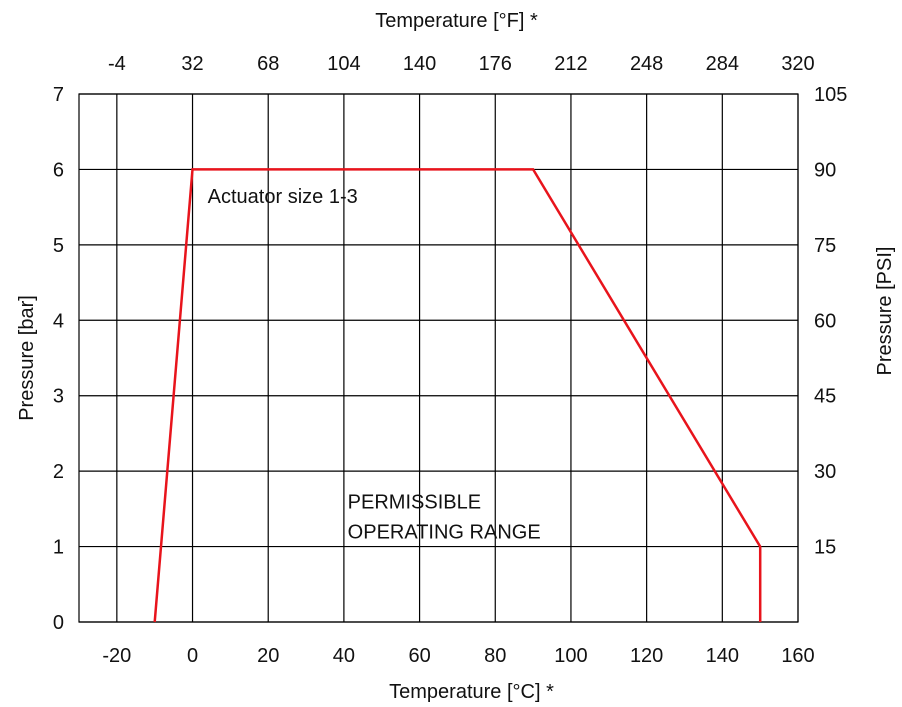 The width and height of the screenshot is (902, 707). Describe the element at coordinates (344, 656) in the screenshot. I see `x-tick-label: 40` at that location.